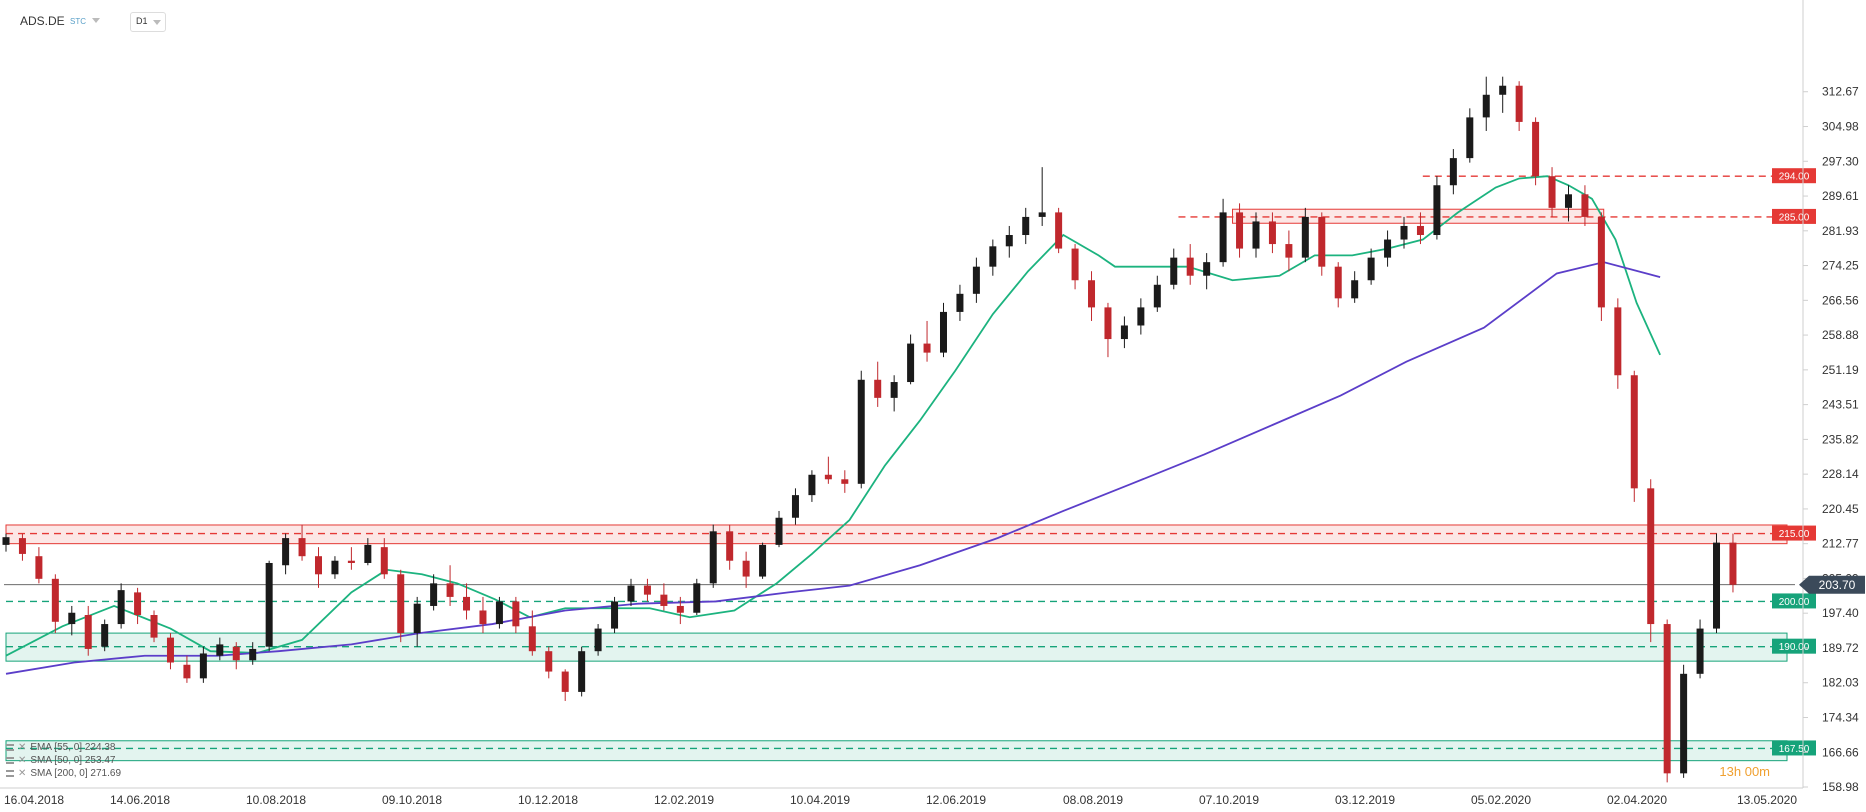 The height and width of the screenshot is (812, 1866). I want to click on timeframe-selector: D1, so click(148, 22).